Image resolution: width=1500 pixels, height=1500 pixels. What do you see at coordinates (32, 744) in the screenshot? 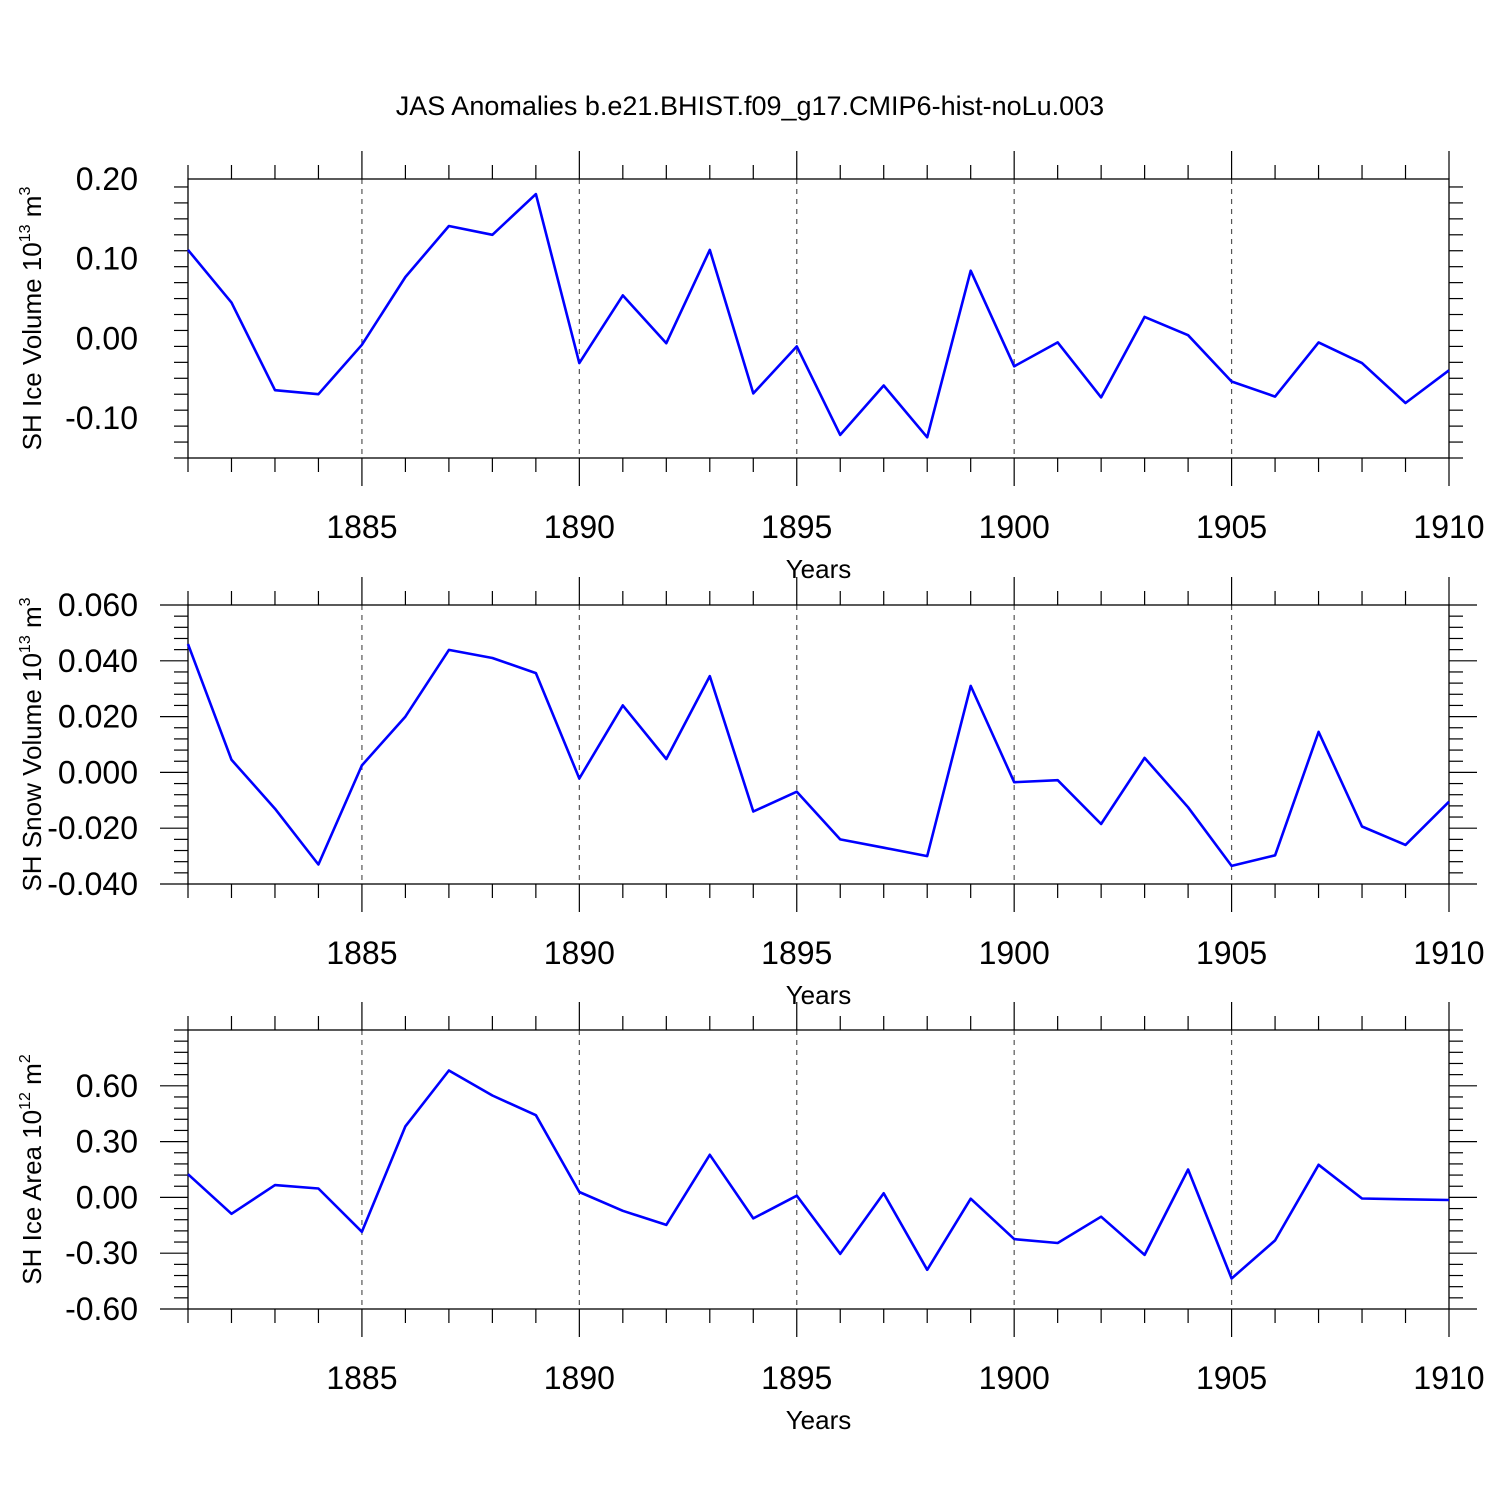
I see `y-axis-label: SH Snow Volume 1013 m3` at bounding box center [32, 744].